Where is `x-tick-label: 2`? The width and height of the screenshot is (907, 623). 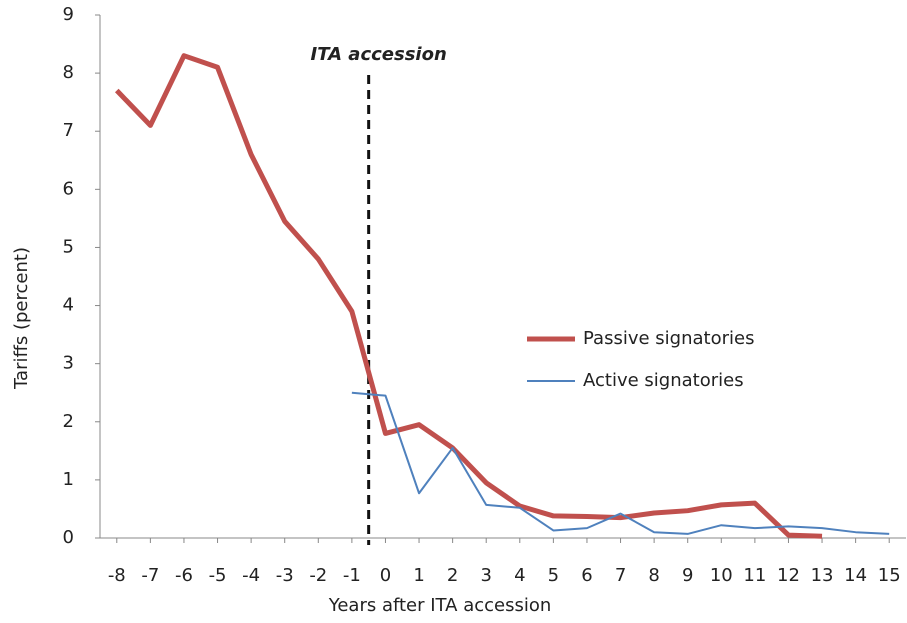 x-tick-label: 2 is located at coordinates (452, 575).